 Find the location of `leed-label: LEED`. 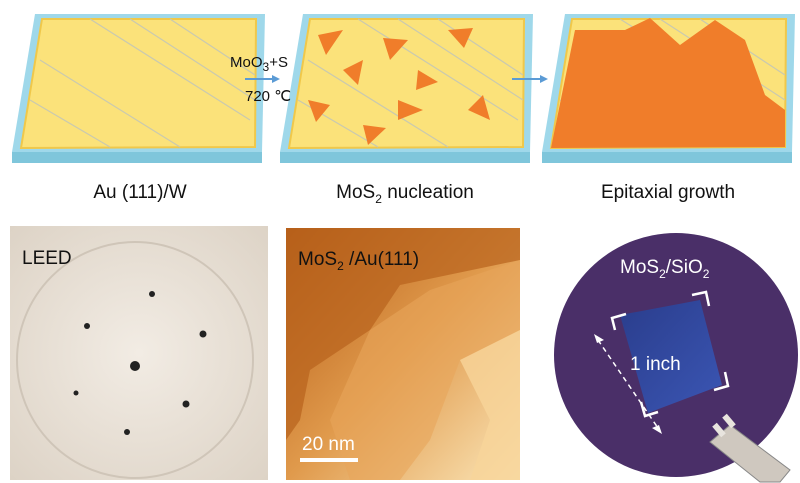

leed-label: LEED is located at coordinates (47, 258).